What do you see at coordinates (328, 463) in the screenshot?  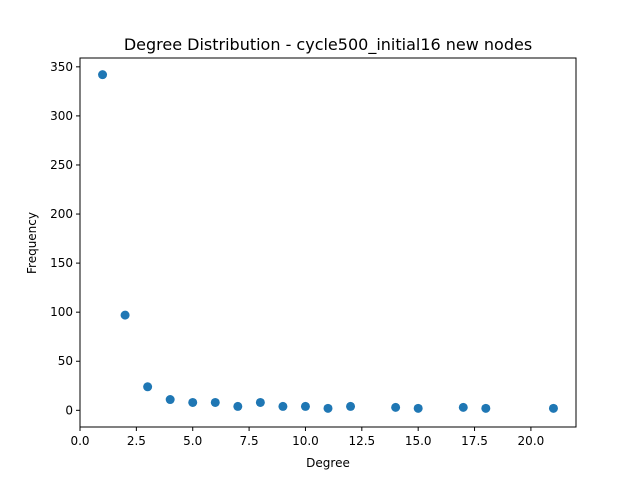 I see `x-axis-label: Degree` at bounding box center [328, 463].